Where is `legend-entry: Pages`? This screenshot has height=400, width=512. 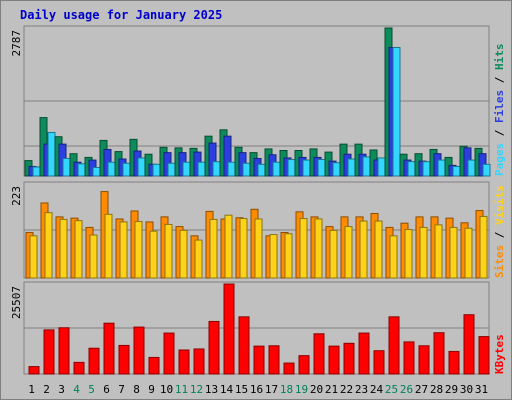
legend-entry: Pages is located at coordinates (499, 159).